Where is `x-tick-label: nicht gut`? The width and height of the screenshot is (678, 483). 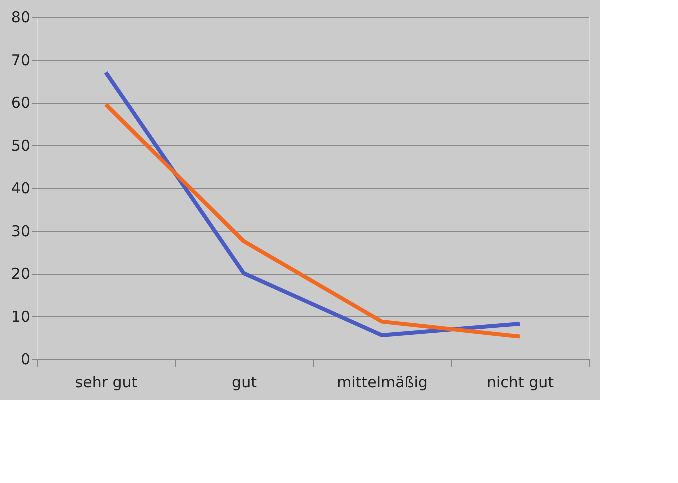
x-tick-label: nicht gut is located at coordinates (520, 383).